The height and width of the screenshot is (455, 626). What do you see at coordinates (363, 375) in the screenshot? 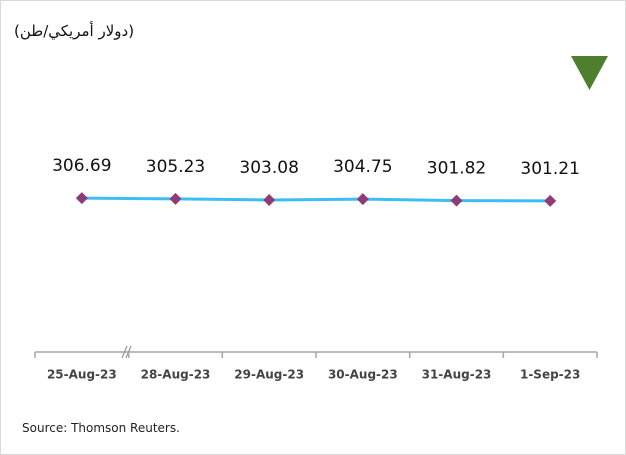
I see `x-tick-label: 30-Aug-23` at bounding box center [363, 375].